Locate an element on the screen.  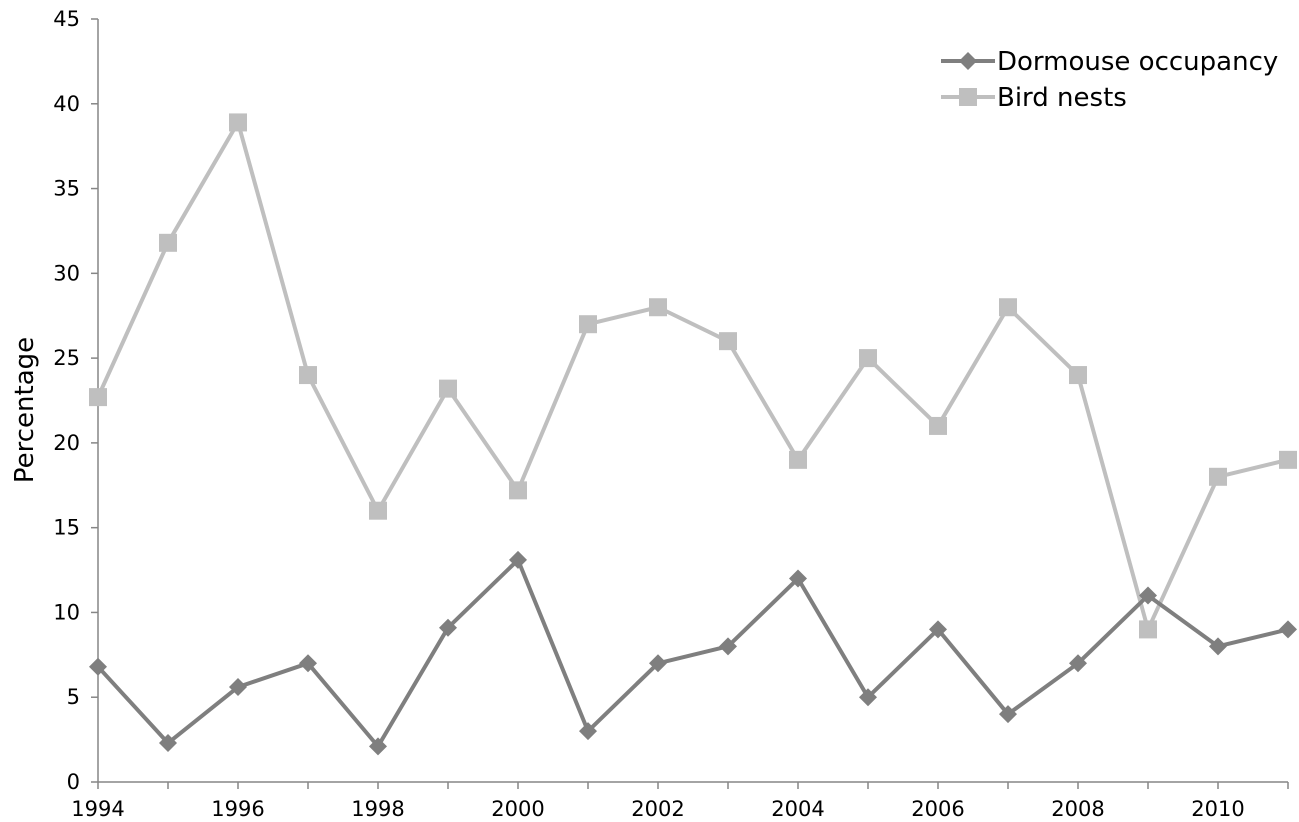
x-tick-label: 2010 is located at coordinates (1217, 809).